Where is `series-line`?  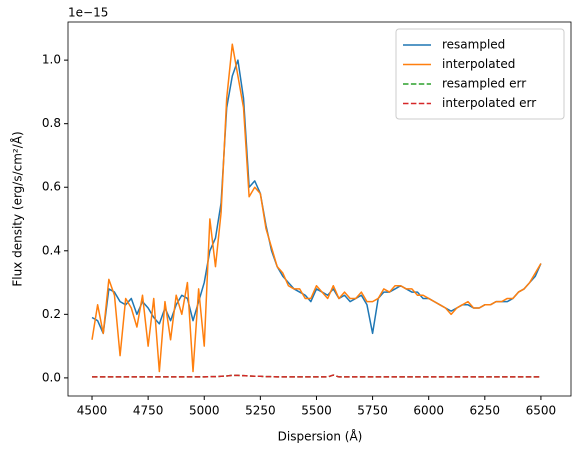
series-line is located at coordinates (316, 376).